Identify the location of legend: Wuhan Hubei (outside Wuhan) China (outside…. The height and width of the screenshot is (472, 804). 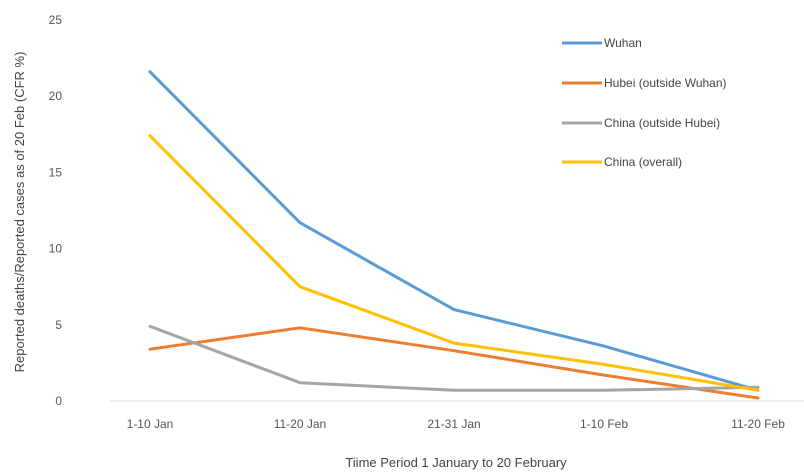
(644, 102).